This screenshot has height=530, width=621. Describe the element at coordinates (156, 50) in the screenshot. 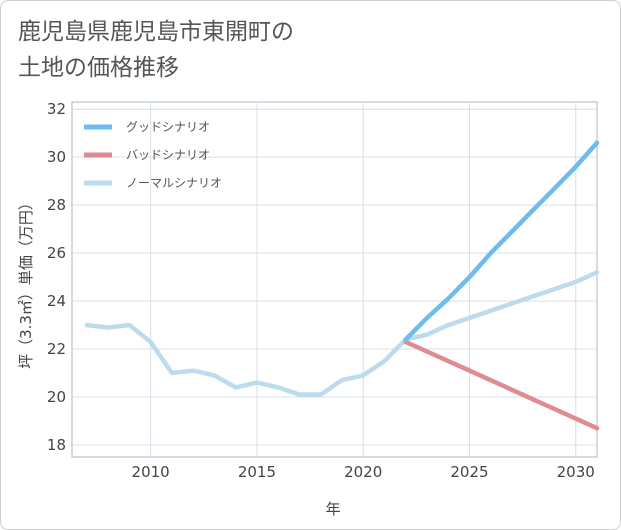

I see `chart-title: 鹿児島県鹿児島市東開町の 土地の価格推移` at that location.